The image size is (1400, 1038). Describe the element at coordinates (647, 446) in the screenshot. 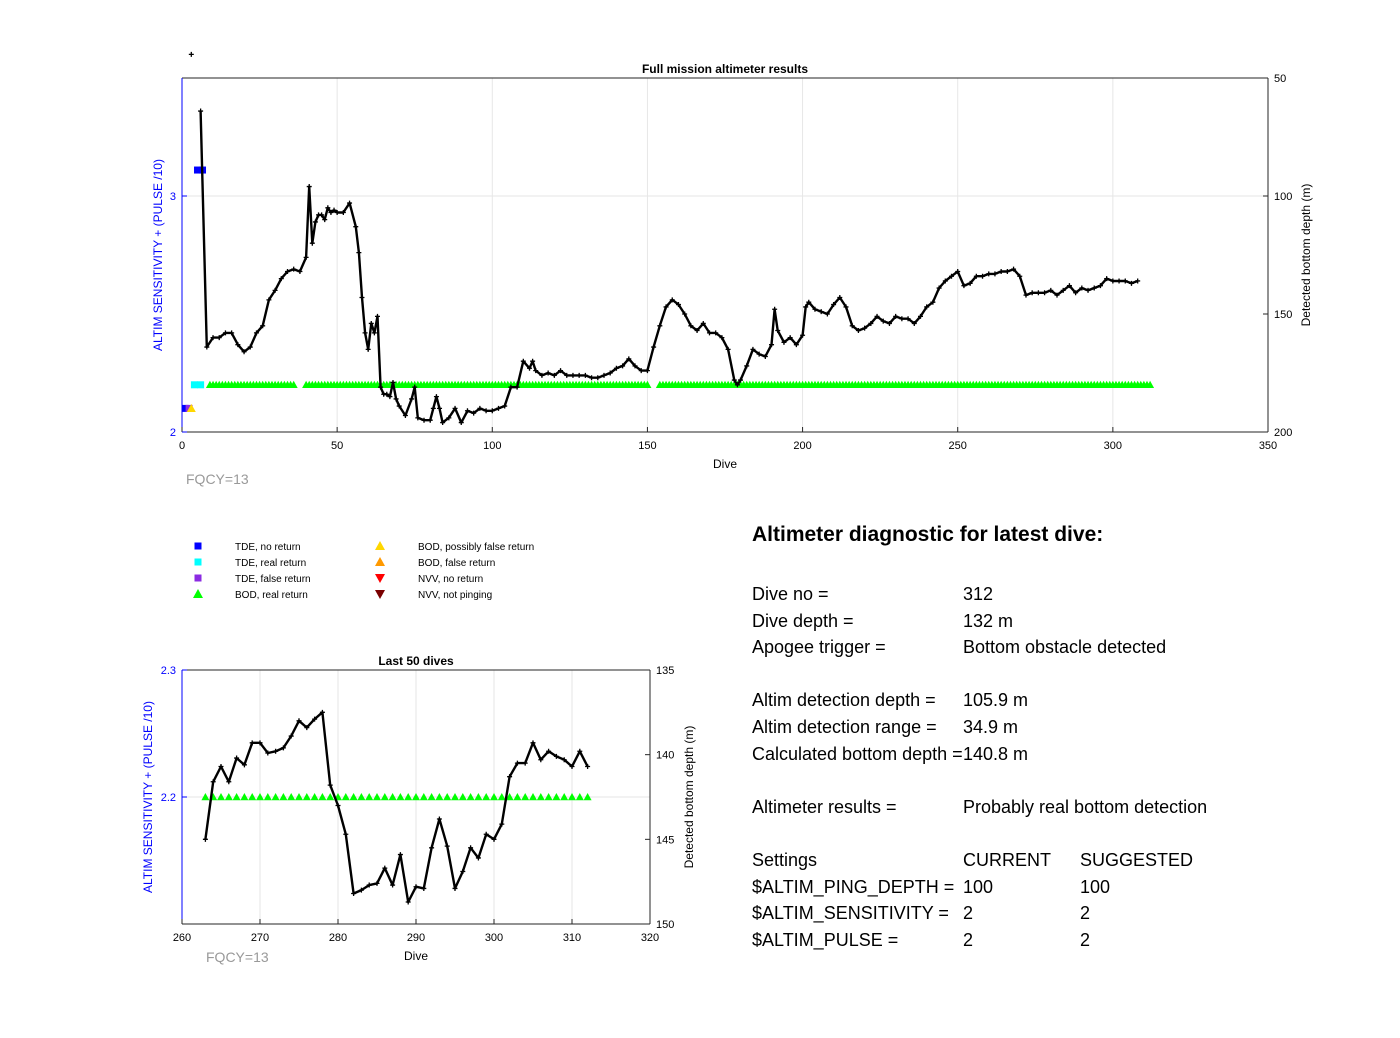

I see `x-tick-label: 150` at that location.